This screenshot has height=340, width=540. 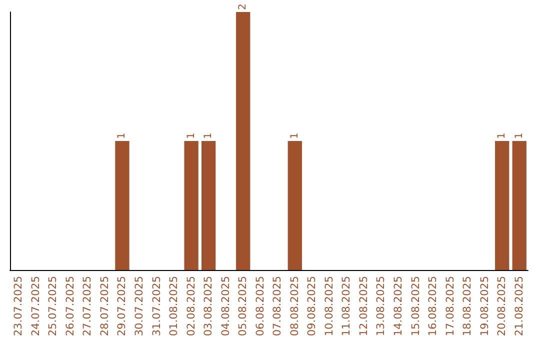 I want to click on x-tick-label: 23.07.2025, so click(x=18, y=306).